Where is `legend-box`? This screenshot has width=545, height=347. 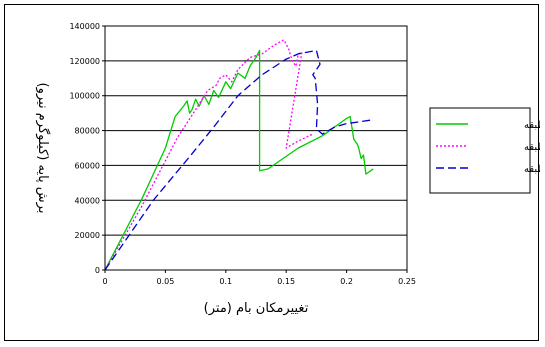
legend-box is located at coordinates (480, 150).